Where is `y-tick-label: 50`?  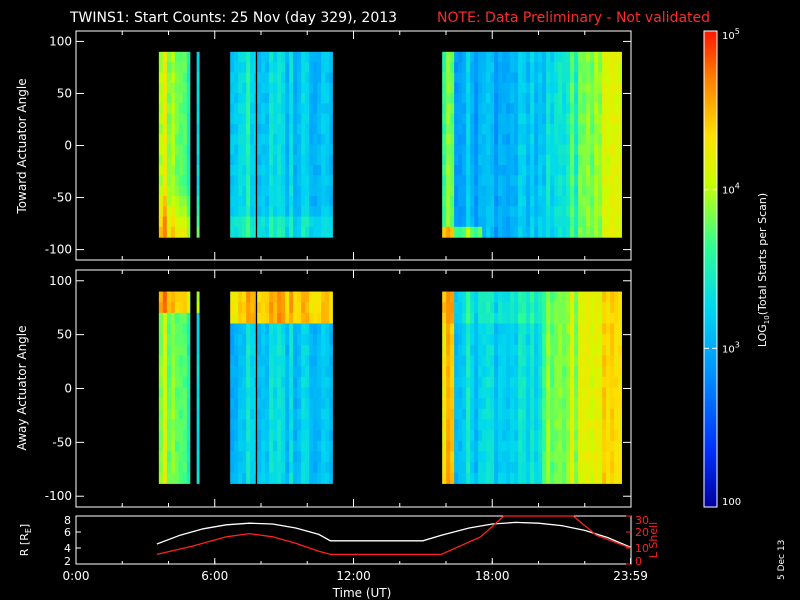
y-tick-label: 50 is located at coordinates (64, 93).